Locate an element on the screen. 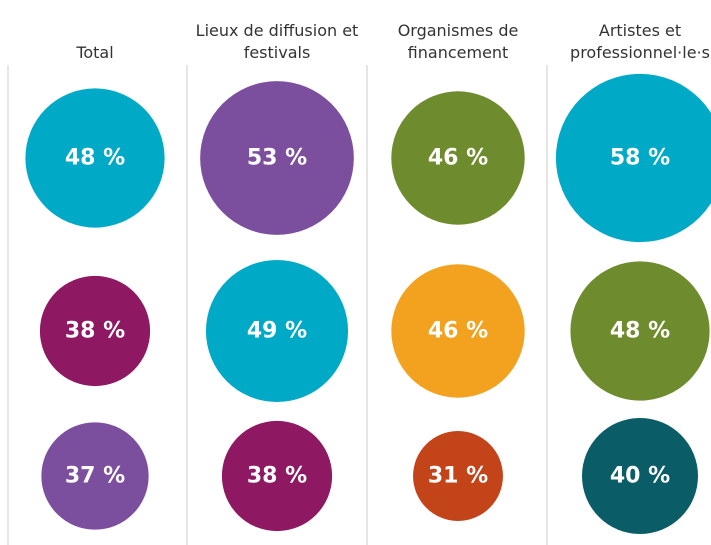  bubble-label: 31 % is located at coordinates (458, 476).